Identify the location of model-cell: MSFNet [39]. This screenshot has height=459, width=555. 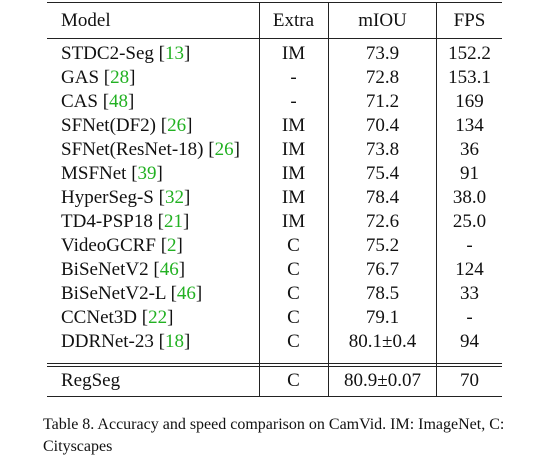
(112, 173).